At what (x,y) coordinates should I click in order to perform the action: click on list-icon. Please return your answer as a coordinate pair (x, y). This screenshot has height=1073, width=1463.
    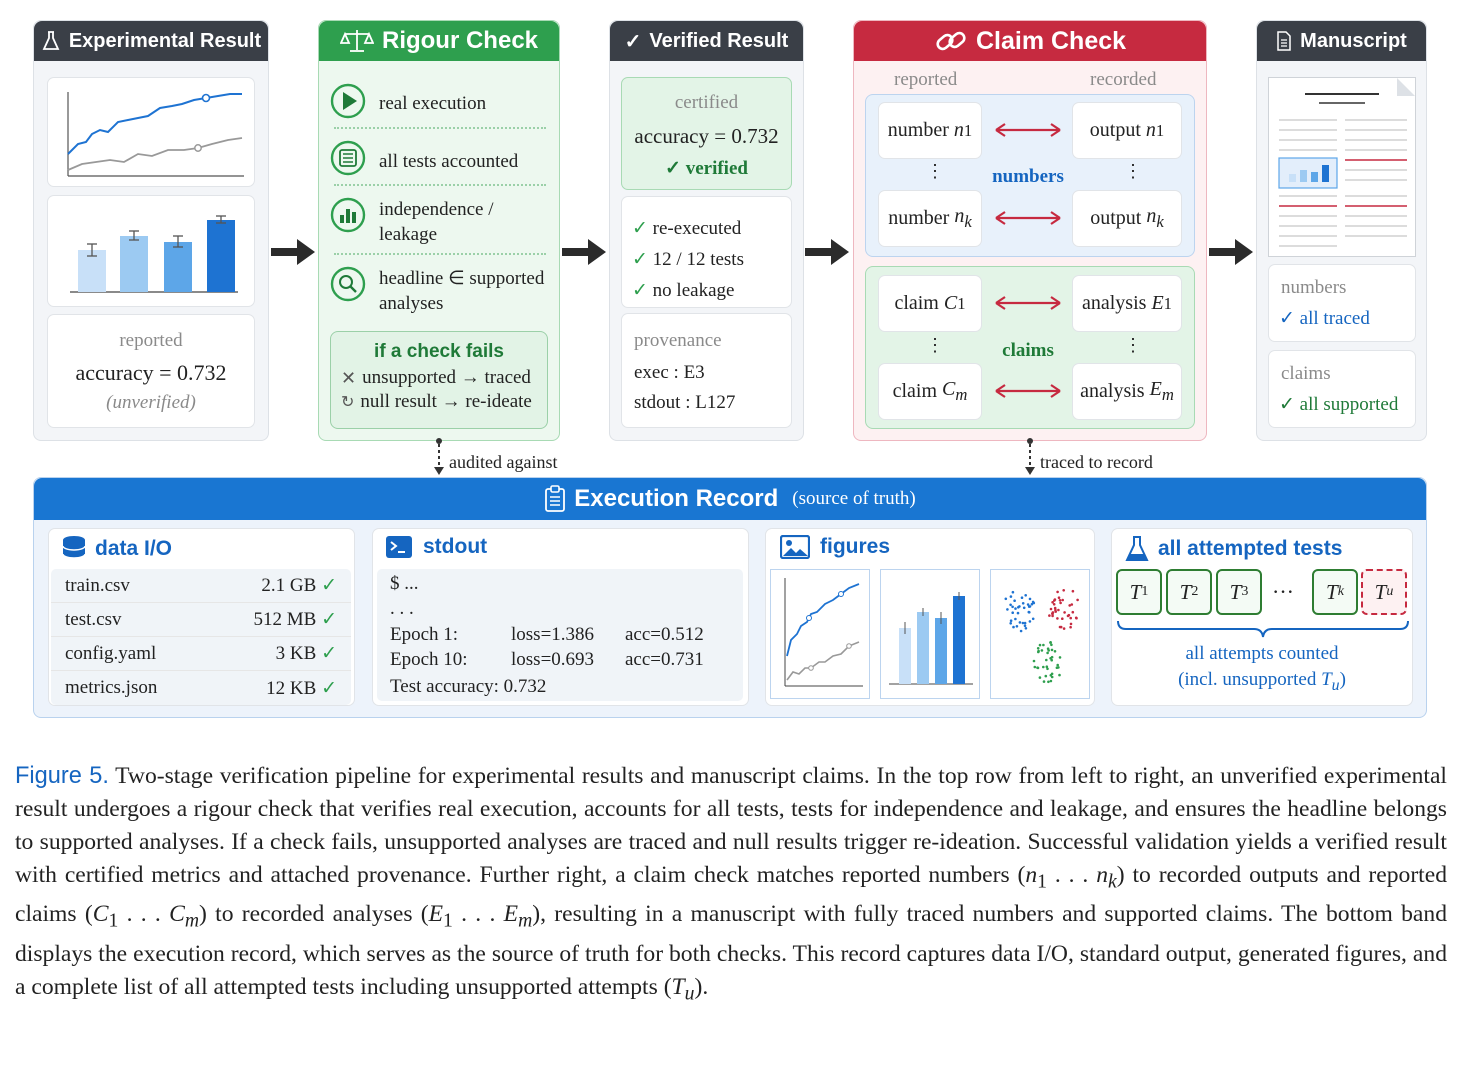
    Looking at the image, I should click on (348, 158).